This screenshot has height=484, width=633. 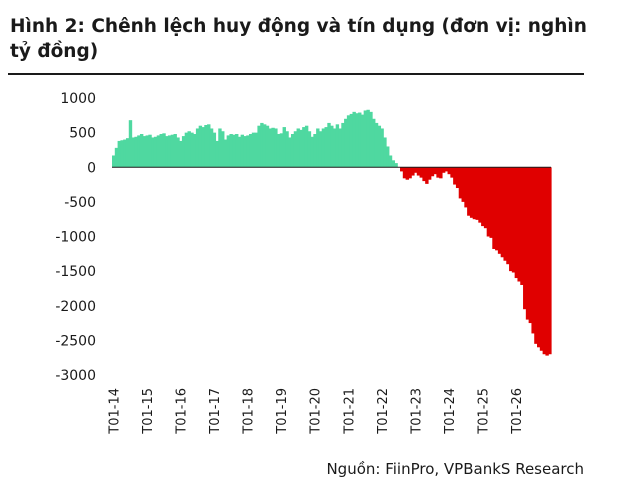 What do you see at coordinates (75, 307) in the screenshot?
I see `y-tick-label: -2000` at bounding box center [75, 307].